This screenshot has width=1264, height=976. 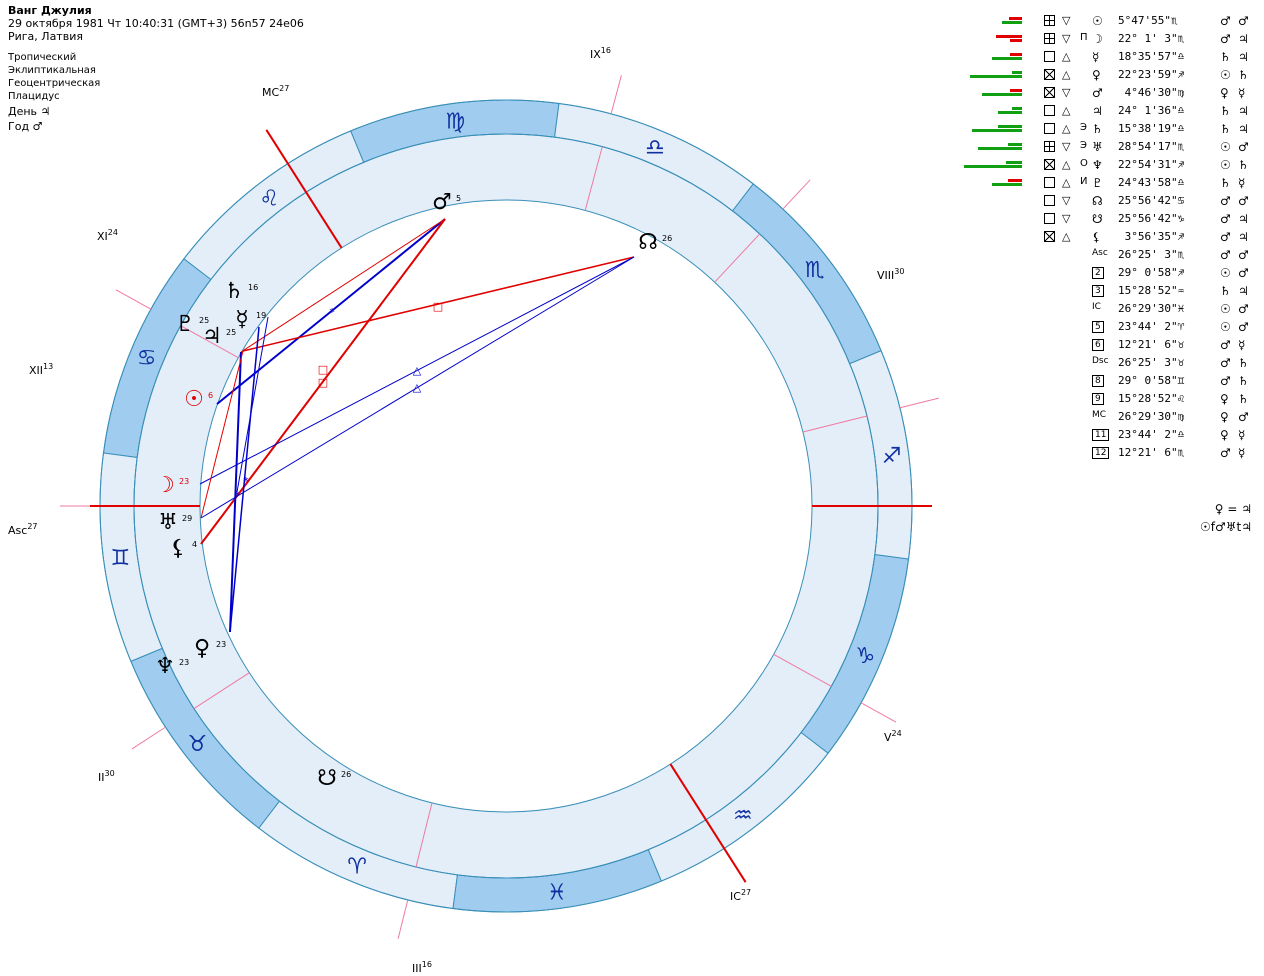 What do you see at coordinates (106, 776) in the screenshot?
I see `cusp-label: II30` at bounding box center [106, 776].